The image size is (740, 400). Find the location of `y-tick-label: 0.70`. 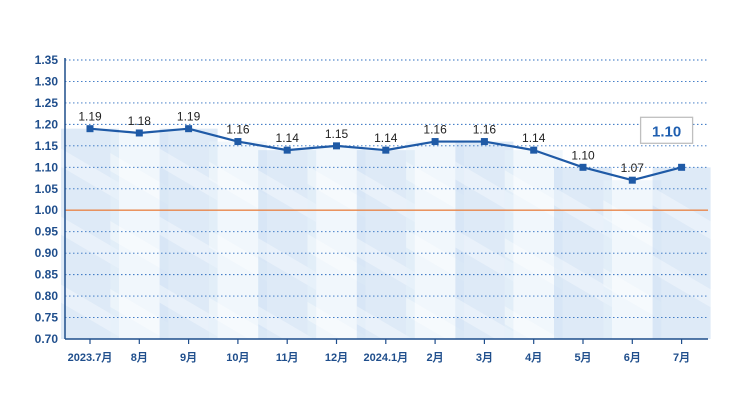

y-tick-label: 0.70 is located at coordinates (47, 339).